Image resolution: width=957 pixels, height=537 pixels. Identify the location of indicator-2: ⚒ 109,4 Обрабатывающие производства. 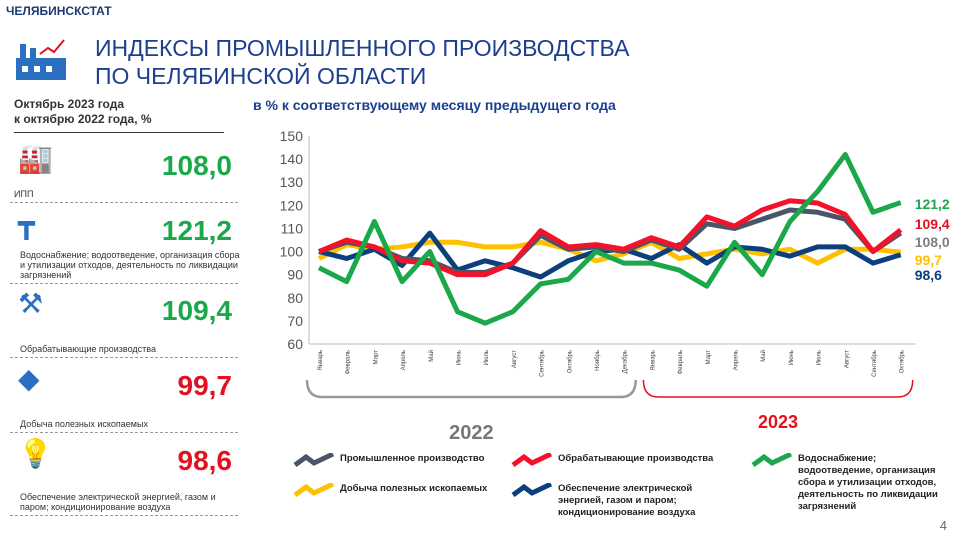
(124, 321).